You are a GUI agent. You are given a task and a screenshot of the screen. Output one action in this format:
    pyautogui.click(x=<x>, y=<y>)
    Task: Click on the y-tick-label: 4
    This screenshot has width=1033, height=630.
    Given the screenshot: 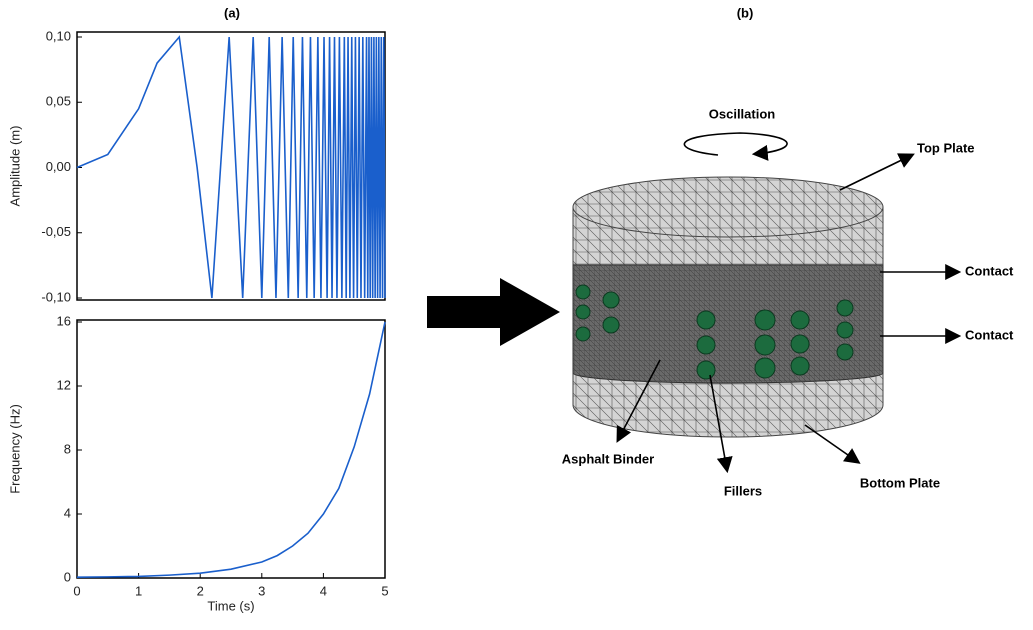 What is the action you would take?
    pyautogui.click(x=67, y=512)
    